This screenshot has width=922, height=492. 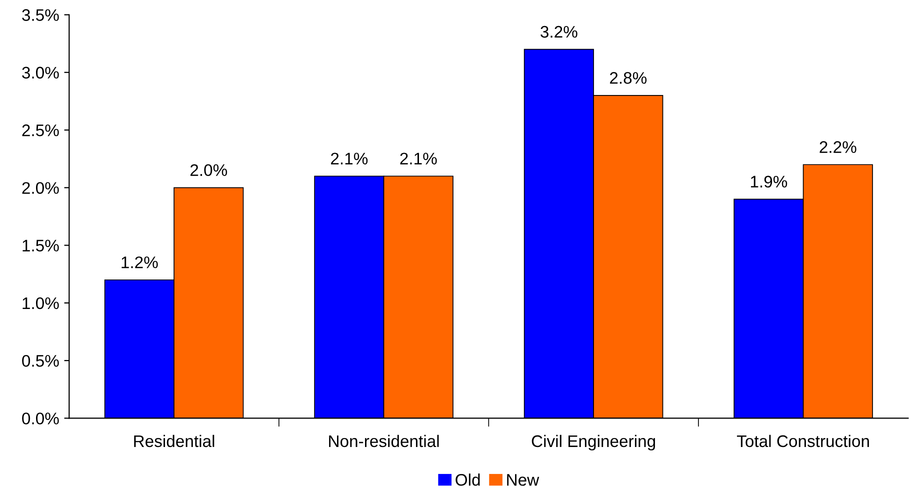 I want to click on x-tick-label: Residential, so click(x=174, y=441).